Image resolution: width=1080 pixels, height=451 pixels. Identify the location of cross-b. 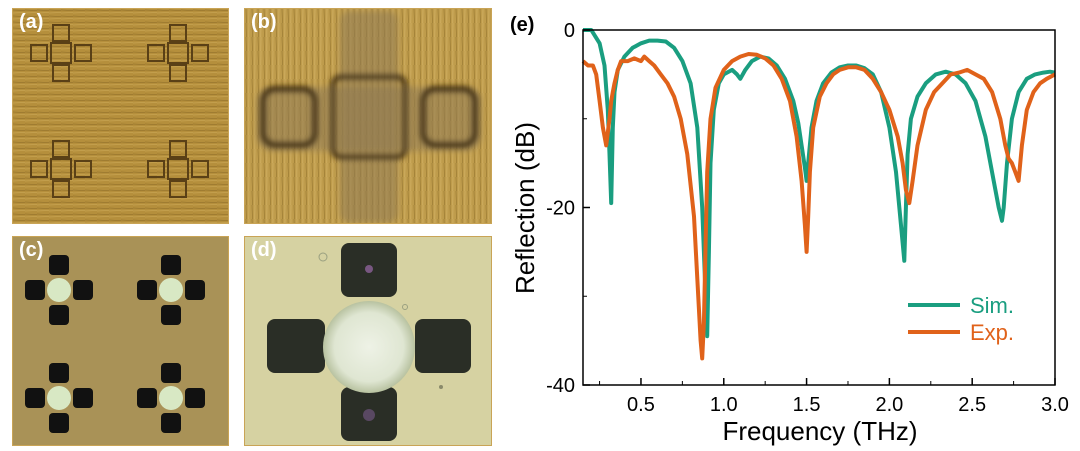
(369, 117).